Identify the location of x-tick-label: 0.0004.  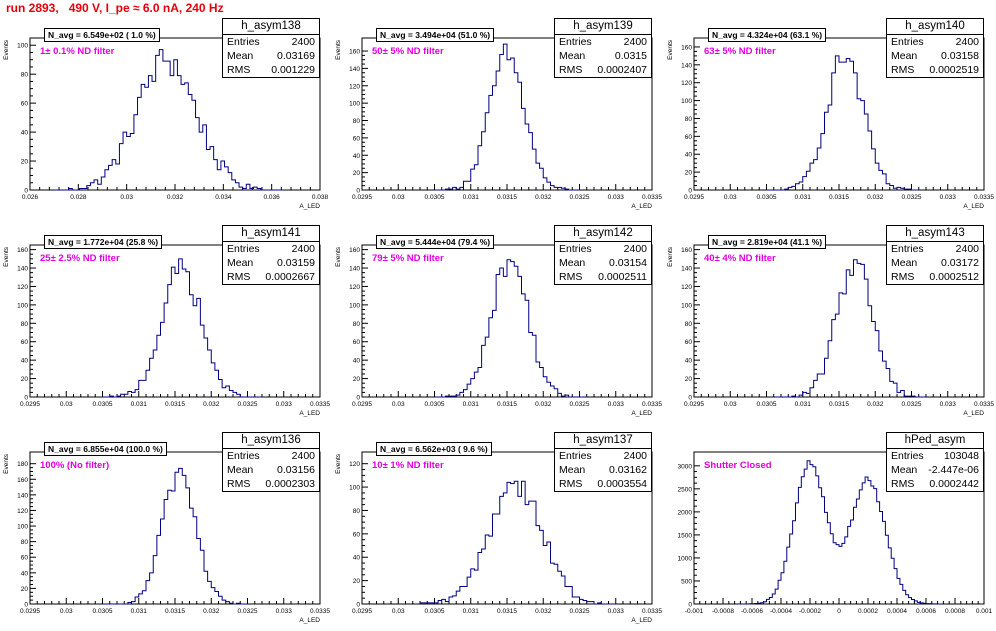
(897, 611).